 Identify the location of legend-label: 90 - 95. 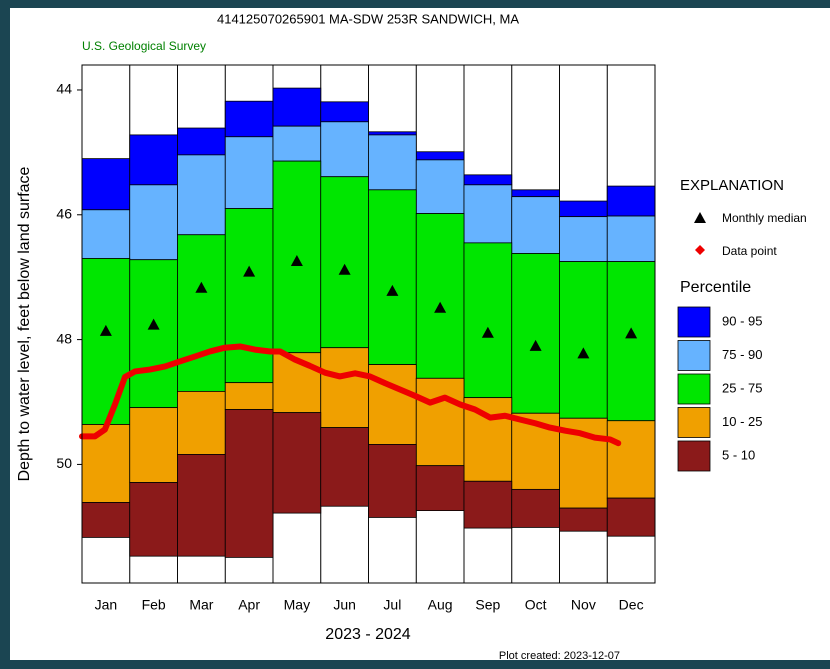
(742, 320).